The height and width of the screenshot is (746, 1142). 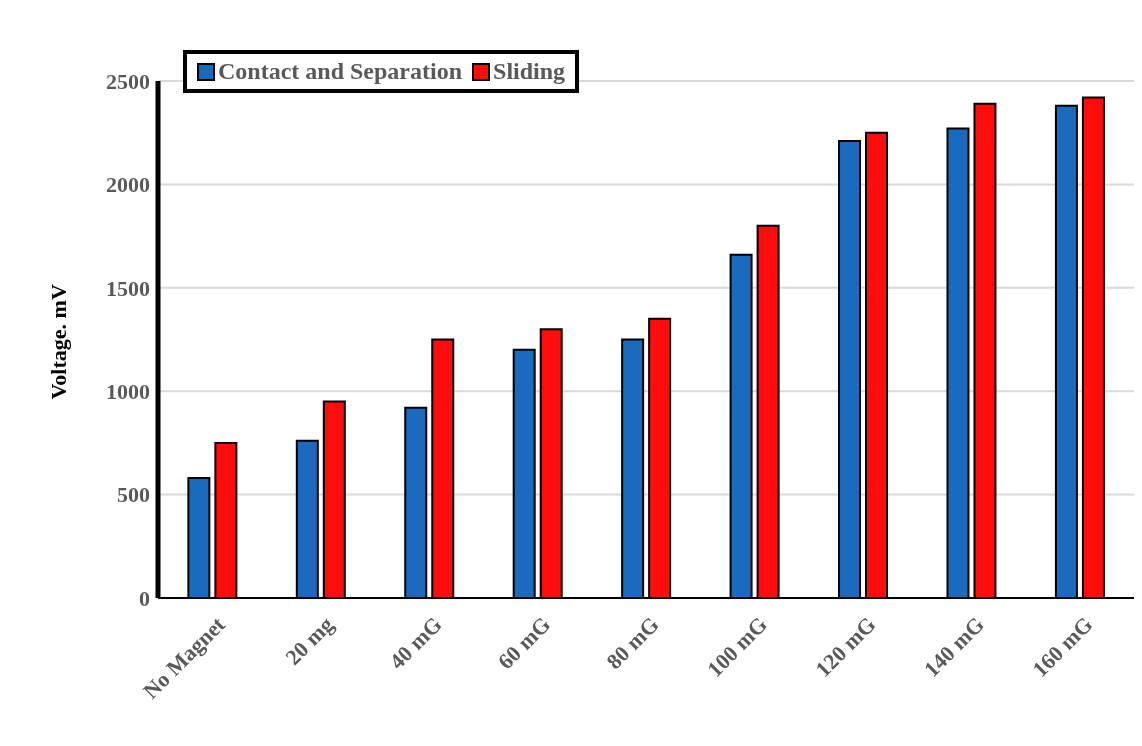 What do you see at coordinates (128, 392) in the screenshot?
I see `y-tick-label: 1000` at bounding box center [128, 392].